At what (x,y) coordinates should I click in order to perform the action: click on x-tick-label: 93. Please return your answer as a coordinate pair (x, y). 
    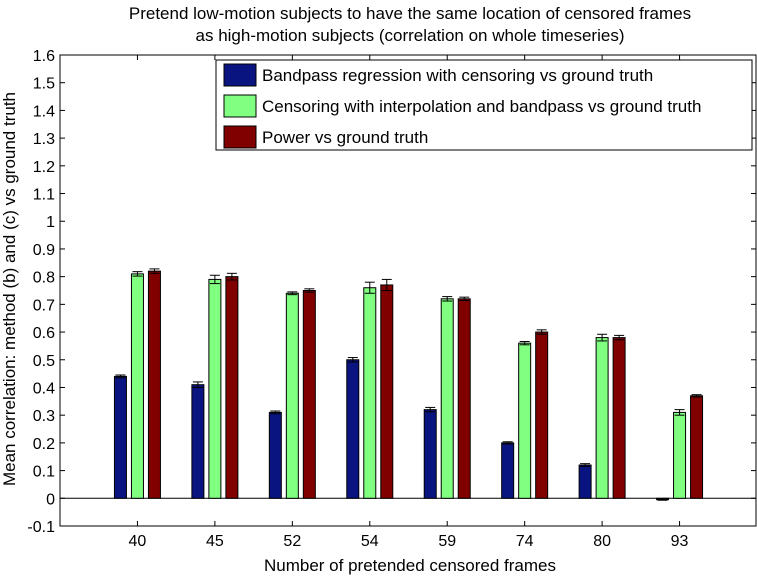
    Looking at the image, I should click on (680, 541).